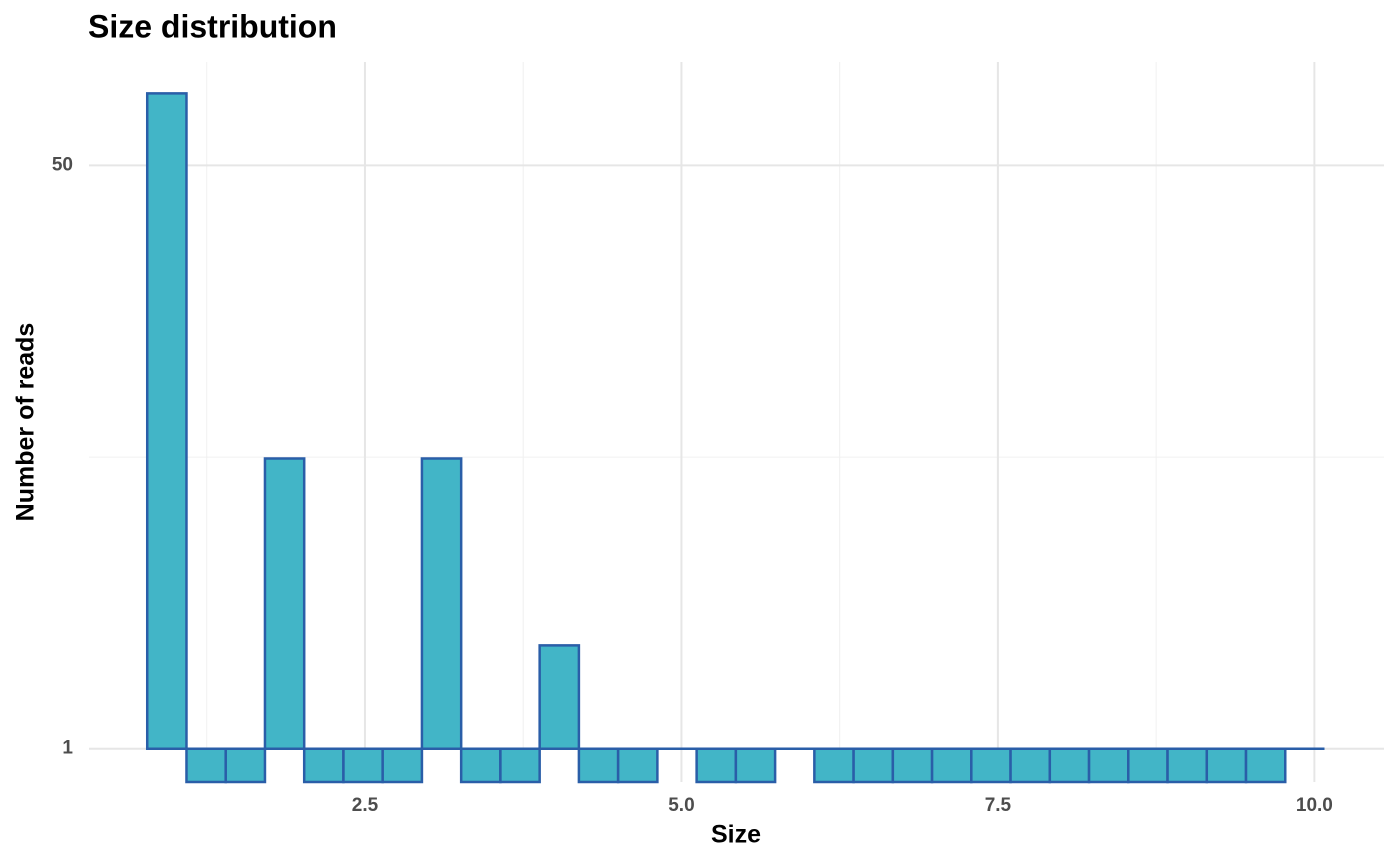 This screenshot has width=1400, height=866. What do you see at coordinates (1314, 805) in the screenshot?
I see `x-tick-label: 10.0` at bounding box center [1314, 805].